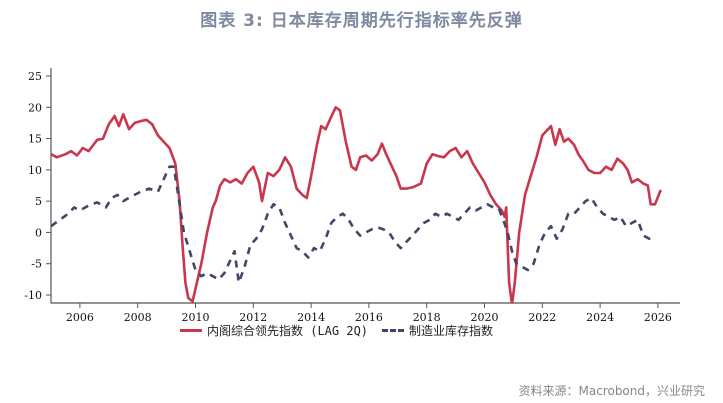 The image size is (723, 403). I want to click on x-tick-label: 2014, so click(311, 317).